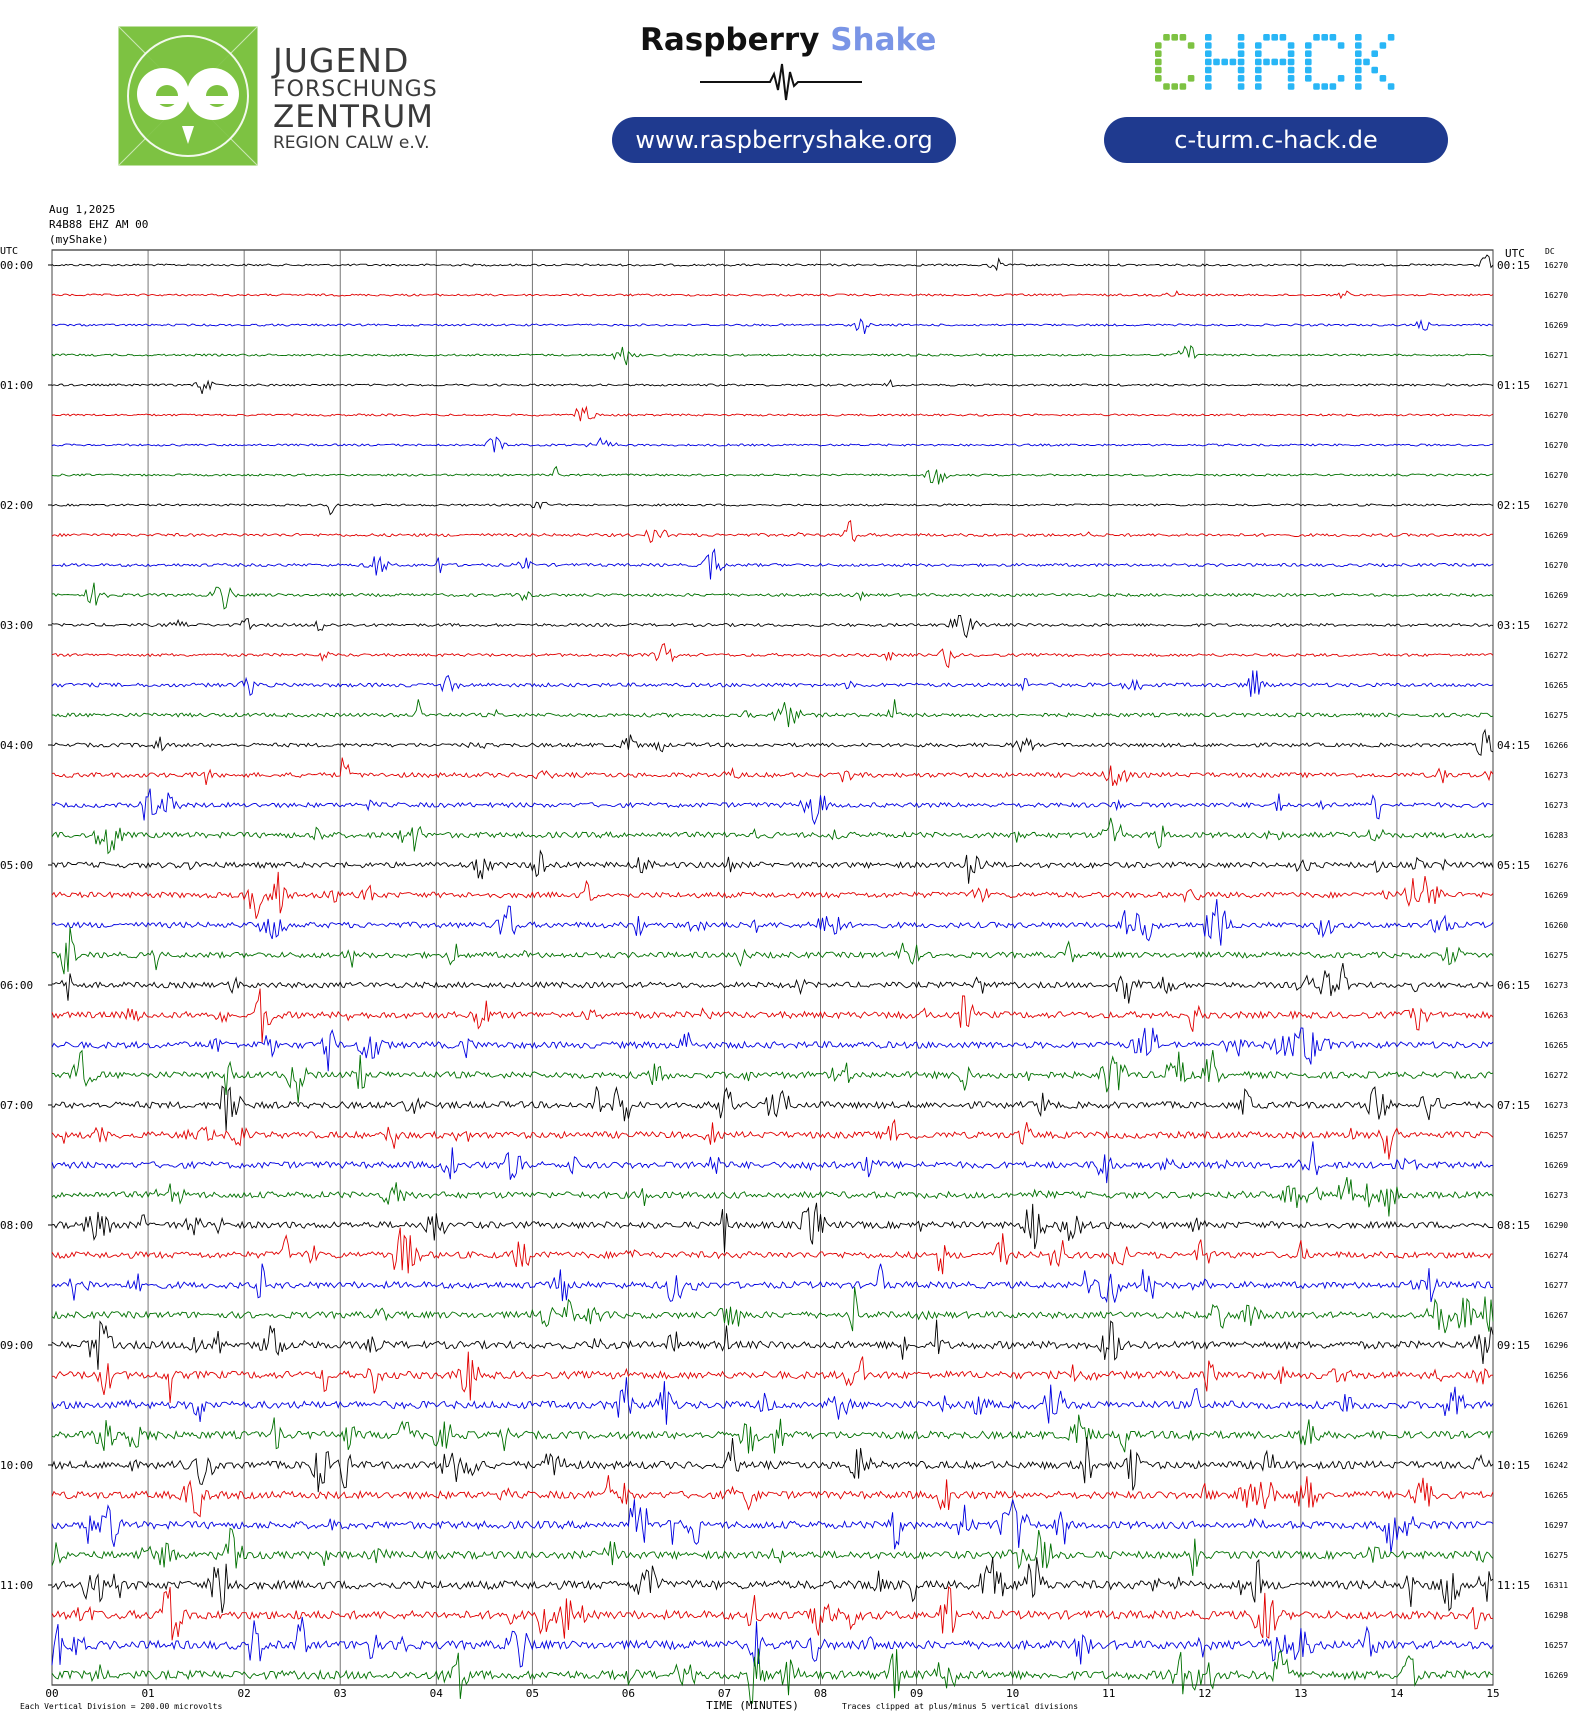 The width and height of the screenshot is (1570, 1732). Describe the element at coordinates (1275, 62) in the screenshot. I see `chack-logo` at that location.